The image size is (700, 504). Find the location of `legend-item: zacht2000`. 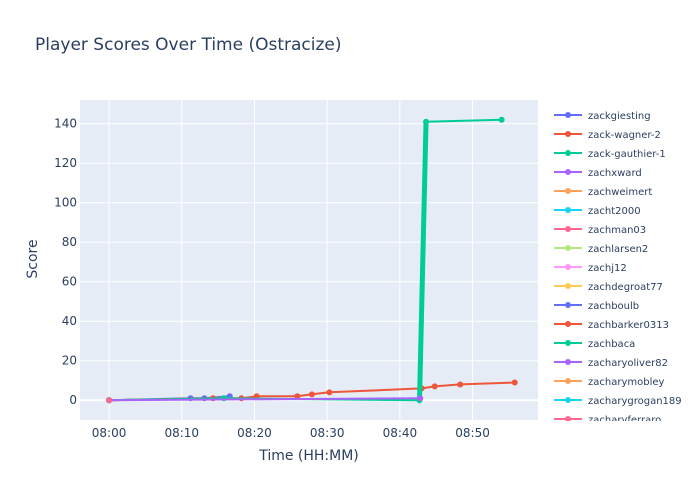

legend-item: zacht2000 is located at coordinates (597, 211).